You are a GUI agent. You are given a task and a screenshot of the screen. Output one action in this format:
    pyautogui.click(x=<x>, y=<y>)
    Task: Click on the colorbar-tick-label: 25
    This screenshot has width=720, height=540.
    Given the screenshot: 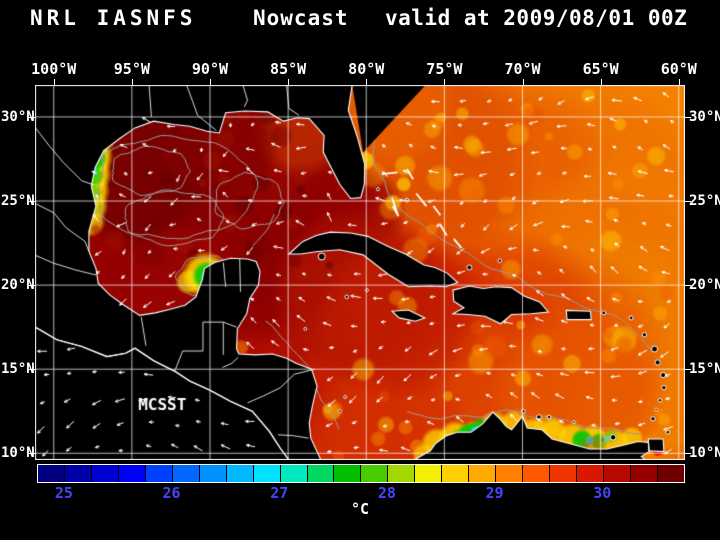 What is the action you would take?
    pyautogui.click(x=63, y=493)
    